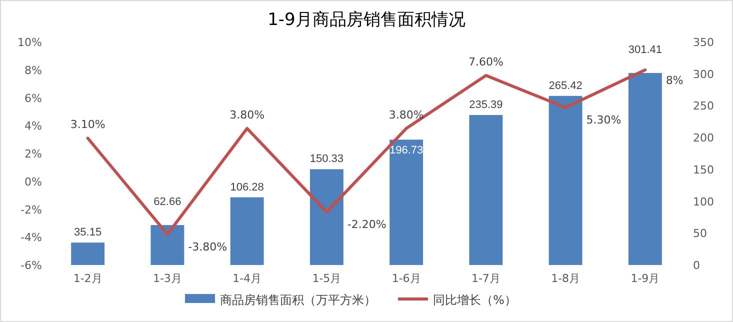 This screenshot has width=733, height=322. I want to click on legend-label: 同比增长（%）, so click(474, 300).